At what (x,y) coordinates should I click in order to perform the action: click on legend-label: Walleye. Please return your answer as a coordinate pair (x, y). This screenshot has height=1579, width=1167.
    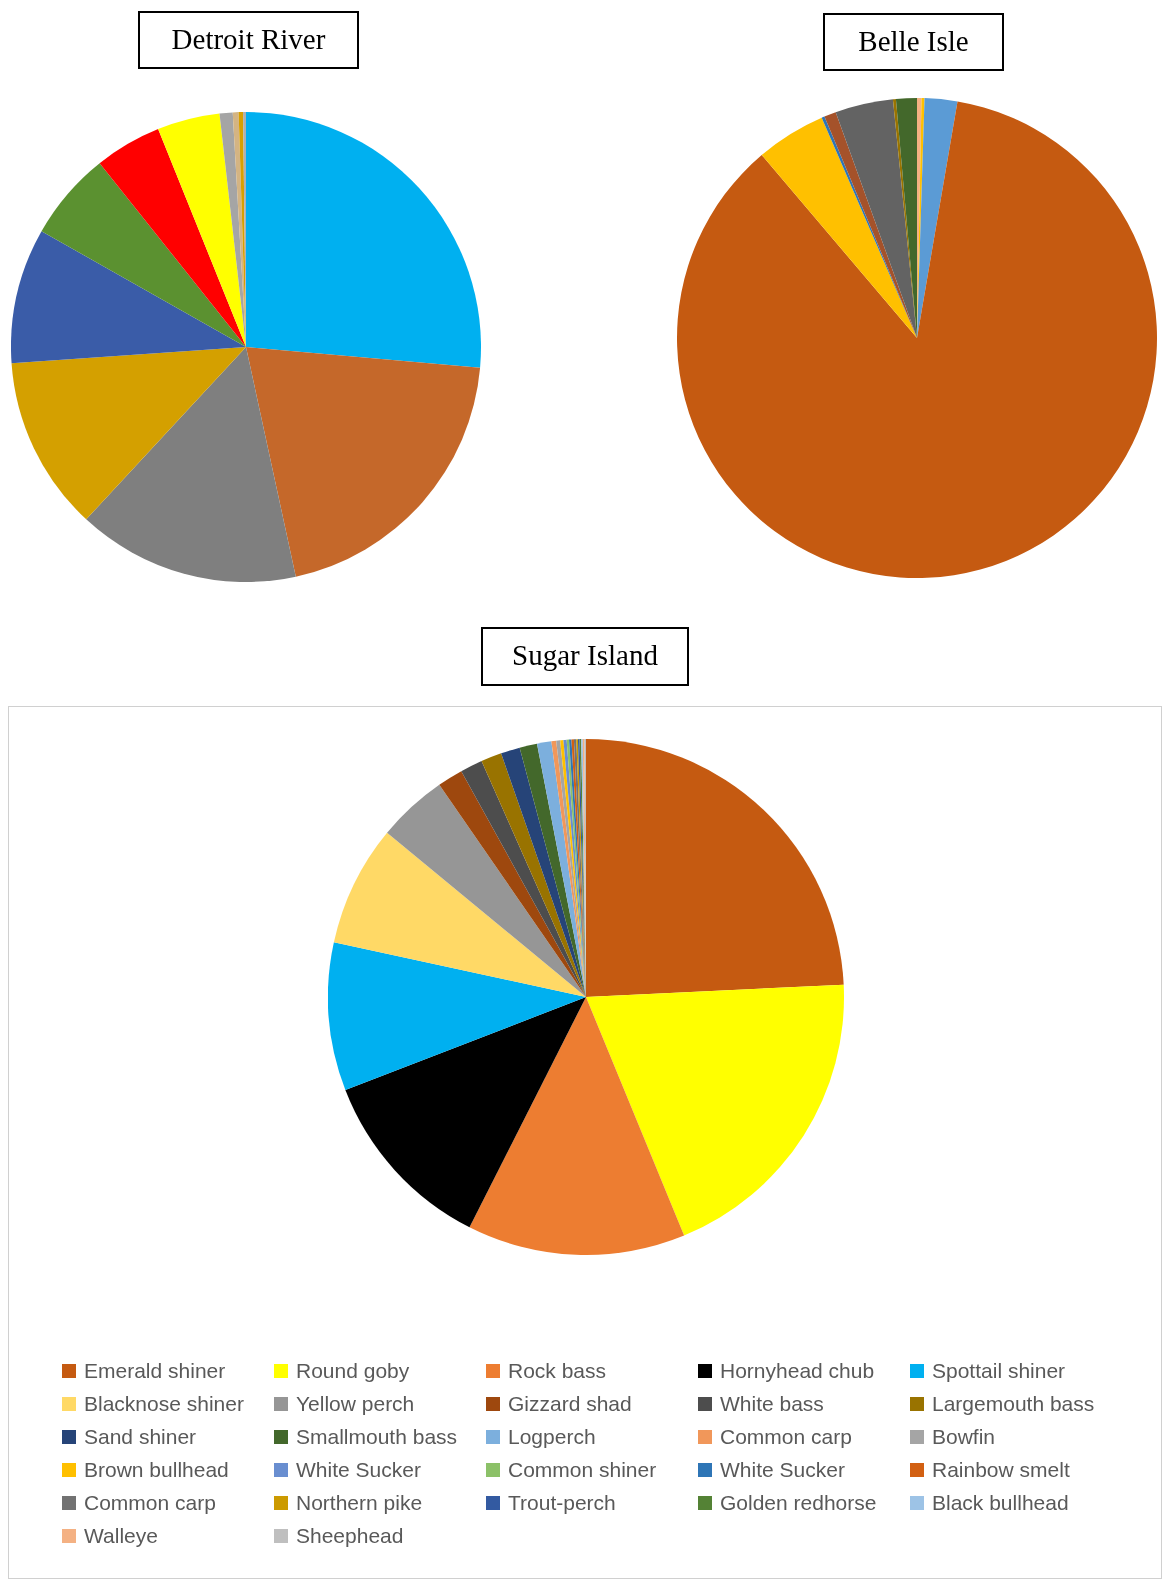
    Looking at the image, I should click on (121, 1535).